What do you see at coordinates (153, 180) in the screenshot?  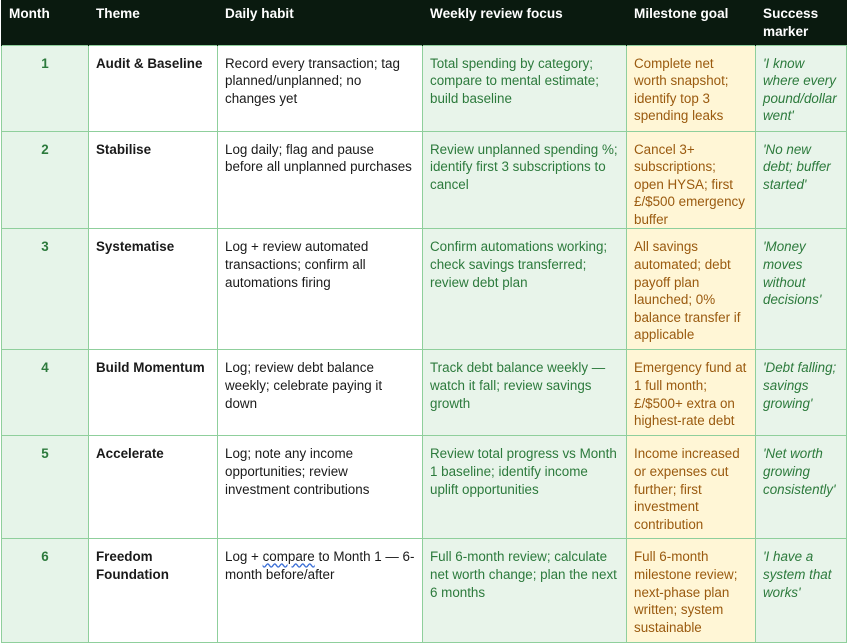 I see `cell-theme: Stabilise` at bounding box center [153, 180].